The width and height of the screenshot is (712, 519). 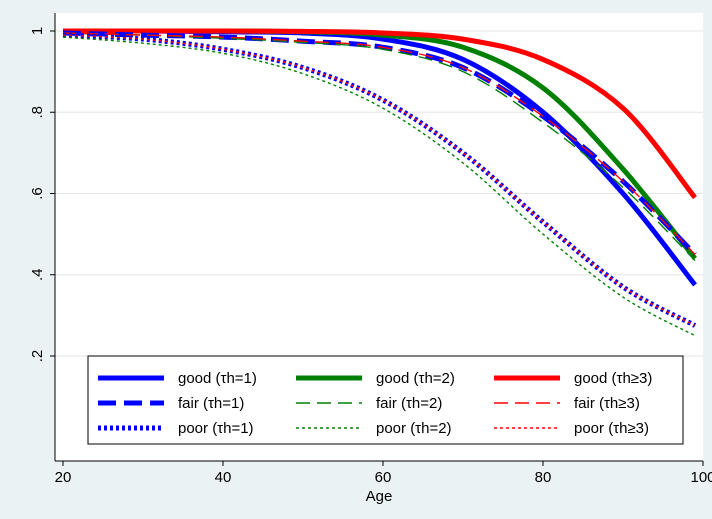 What do you see at coordinates (223, 477) in the screenshot?
I see `x-tick-label: 40` at bounding box center [223, 477].